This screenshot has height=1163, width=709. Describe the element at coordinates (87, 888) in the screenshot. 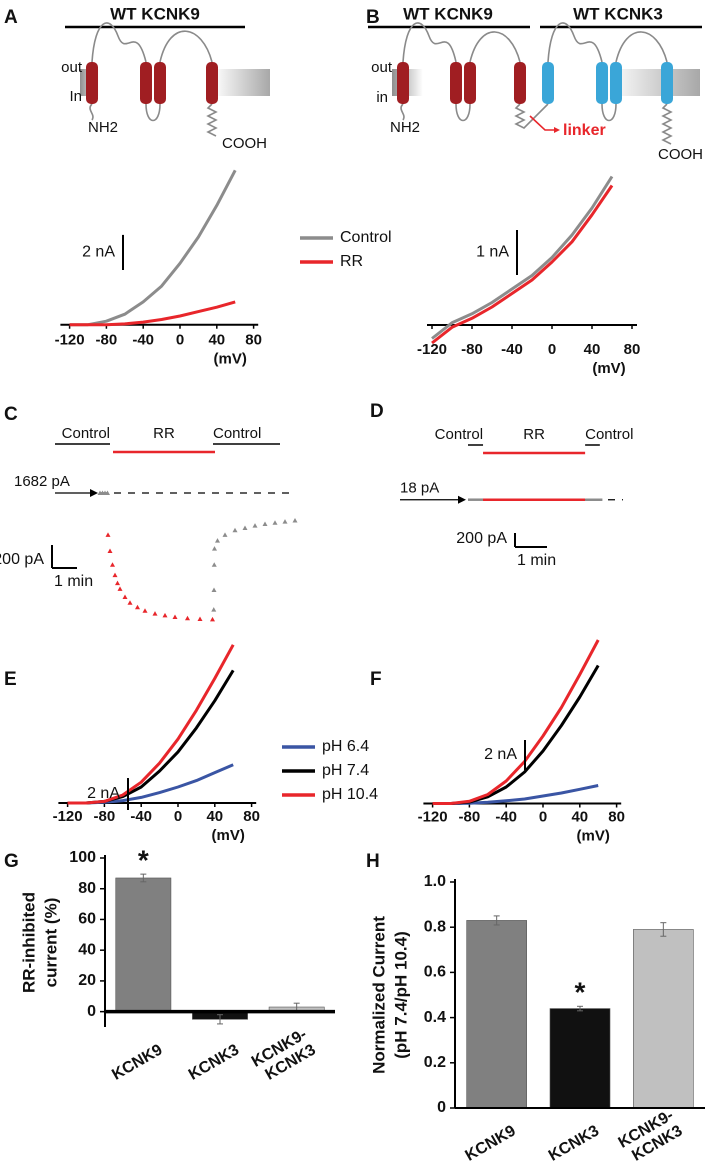

I see `y-tick-label: 80` at that location.